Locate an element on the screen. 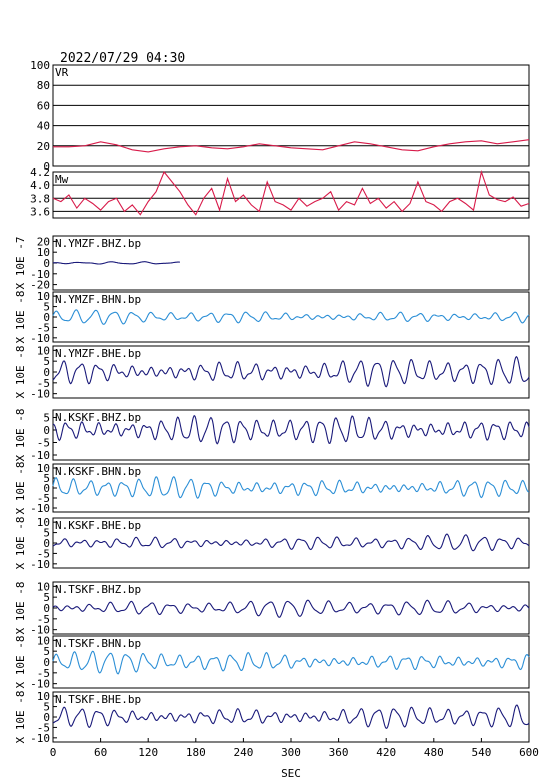 The image size is (554, 781). panel-title: N.TSKF.BHN.bp is located at coordinates (98, 643).